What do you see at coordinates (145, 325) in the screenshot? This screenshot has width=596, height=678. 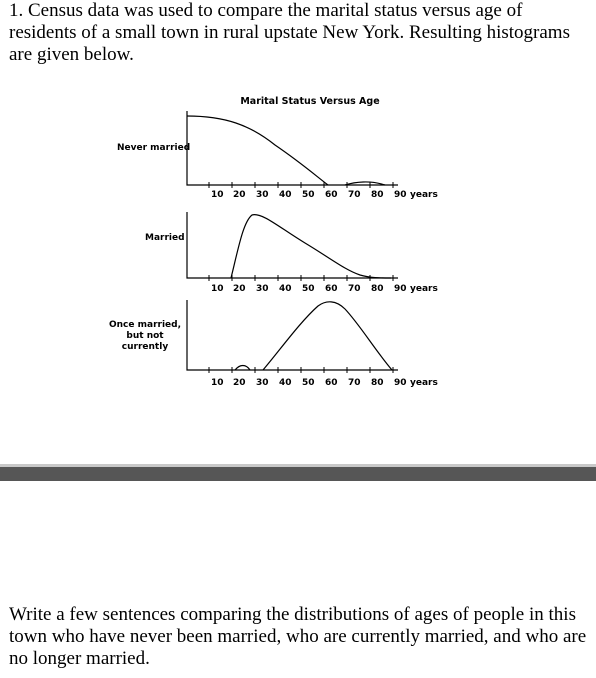 I see `panel-label-once-married: Once married,` at bounding box center [145, 325].